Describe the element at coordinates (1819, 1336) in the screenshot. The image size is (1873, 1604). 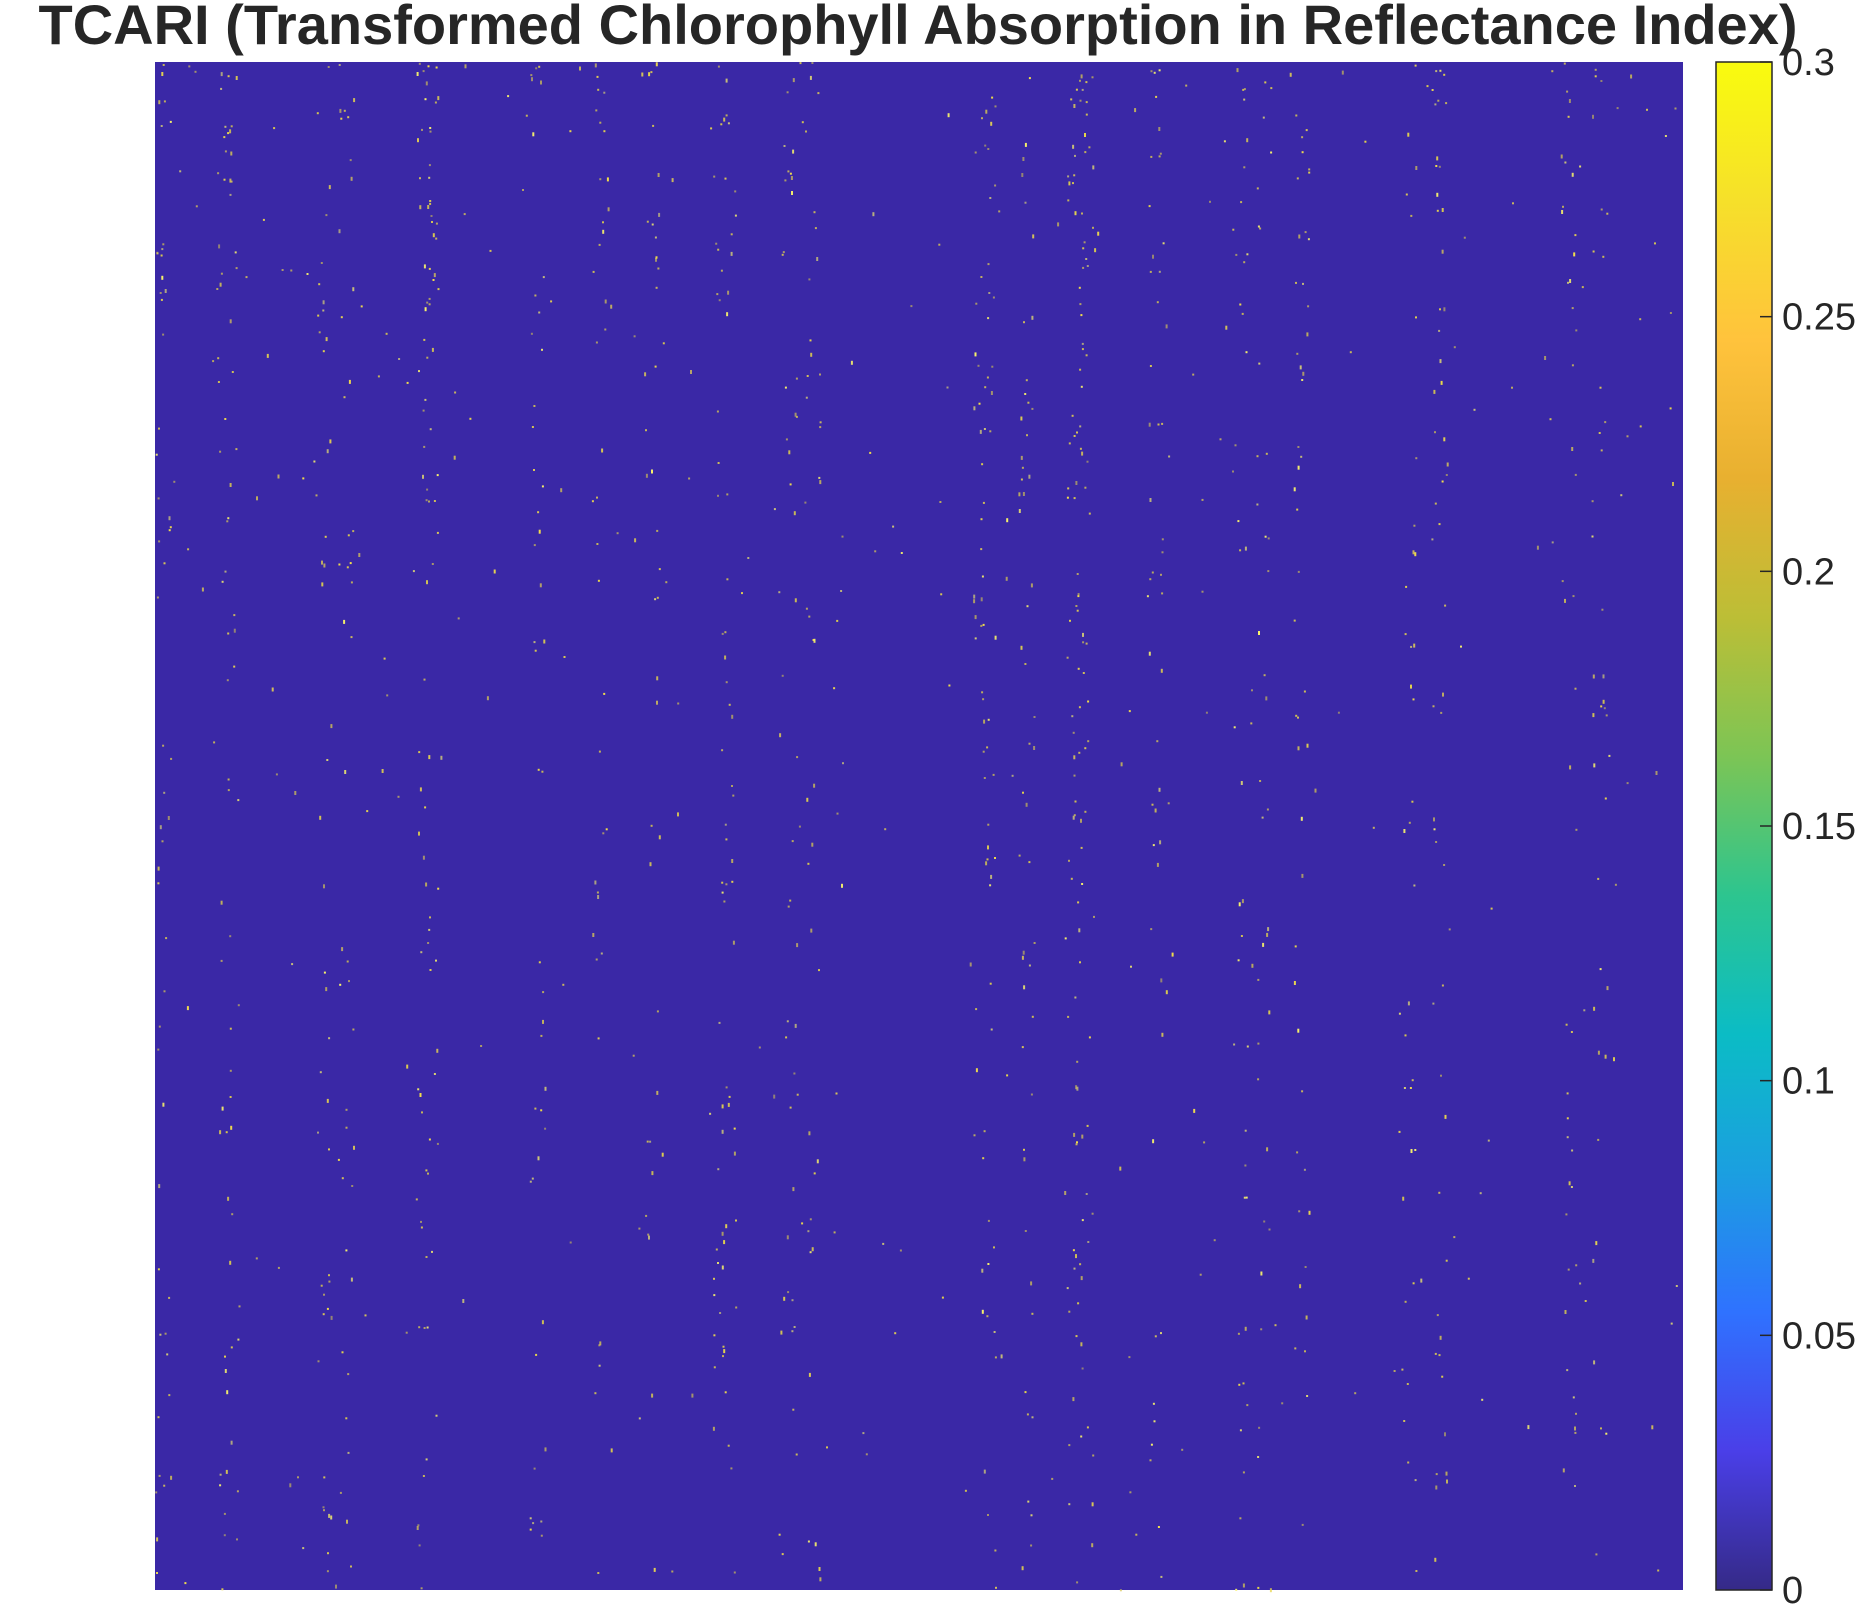
I see `colorbar-tick-label: 0.05` at that location.